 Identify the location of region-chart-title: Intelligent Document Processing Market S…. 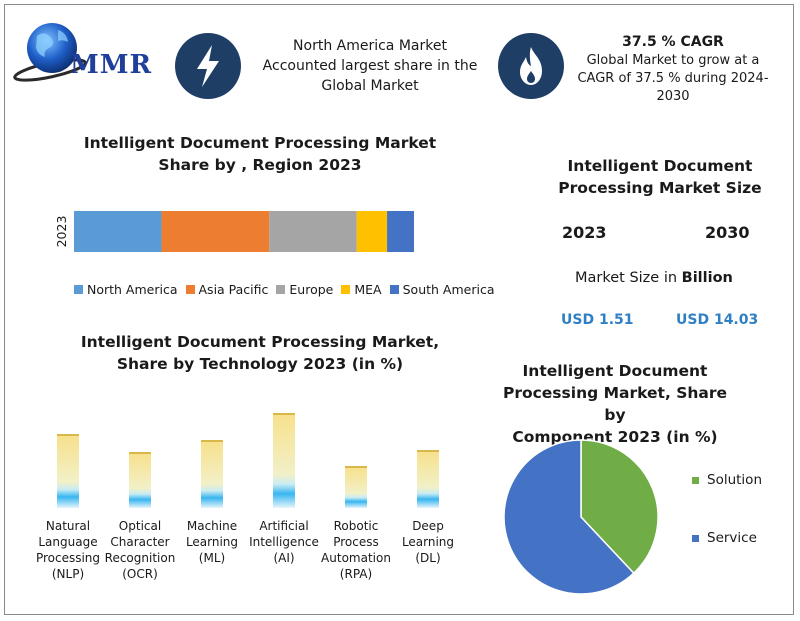
(260, 154).